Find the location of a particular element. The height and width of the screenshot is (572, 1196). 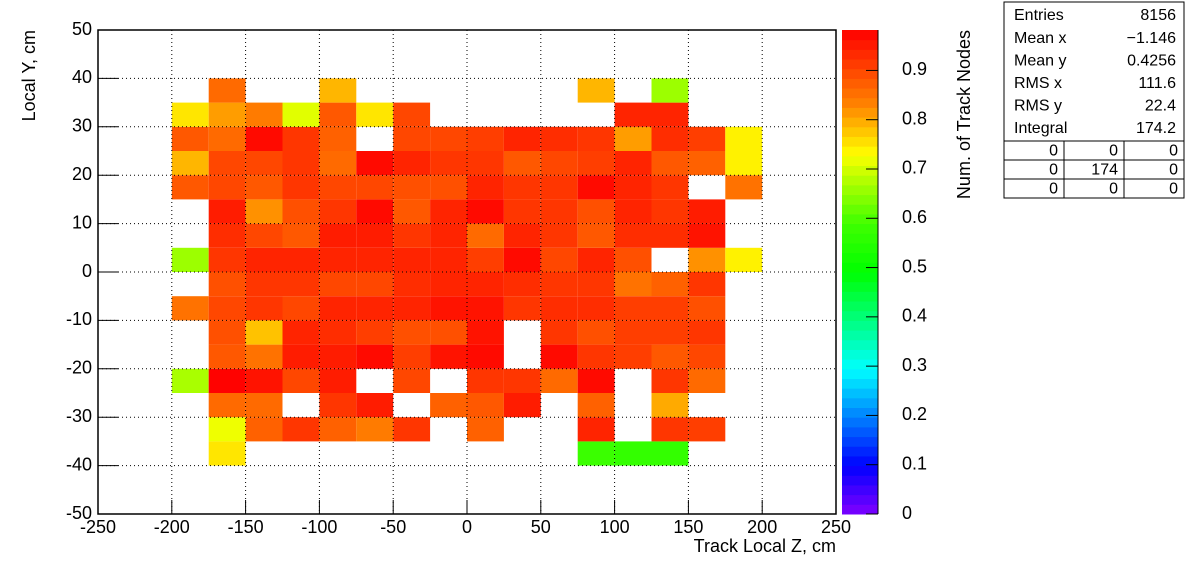

y-tick-label: 50 is located at coordinates (82, 29).